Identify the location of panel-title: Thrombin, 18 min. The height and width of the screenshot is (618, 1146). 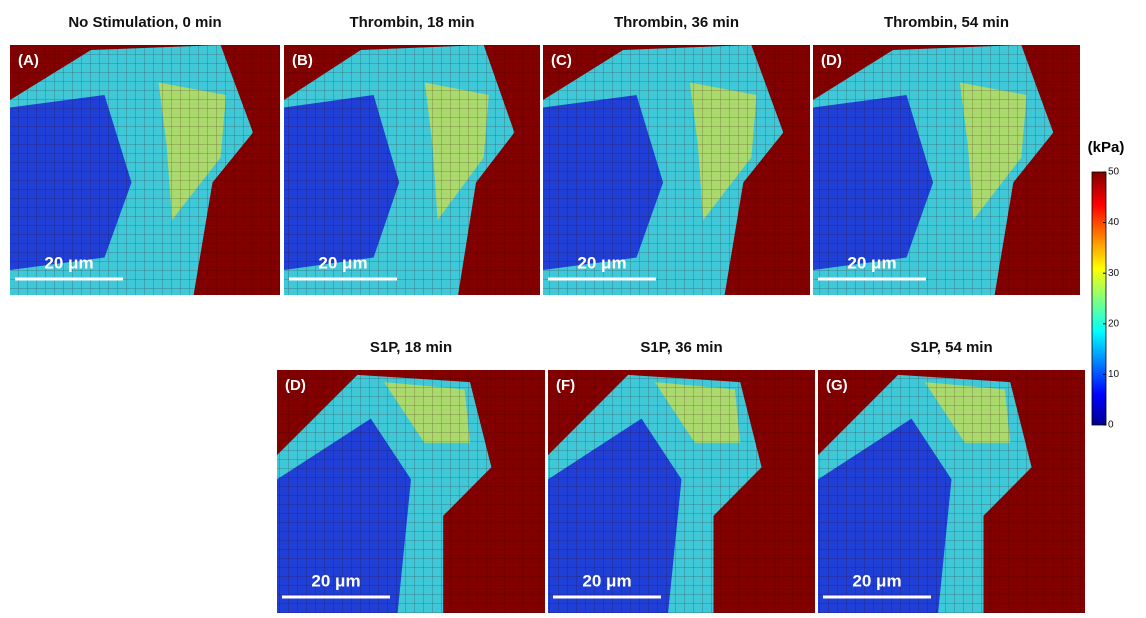
(411, 22).